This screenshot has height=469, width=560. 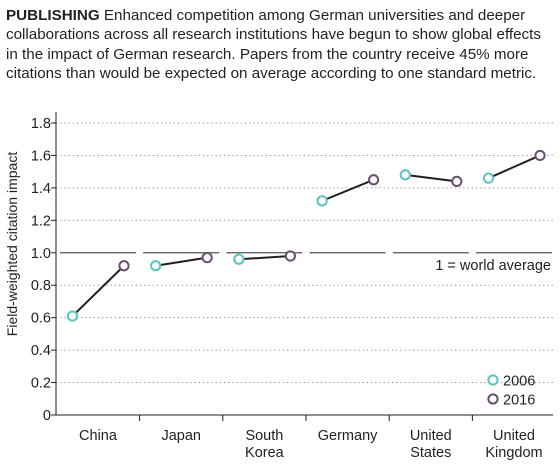 What do you see at coordinates (12, 244) in the screenshot?
I see `y-axis-label: Field-weighted citation impact` at bounding box center [12, 244].